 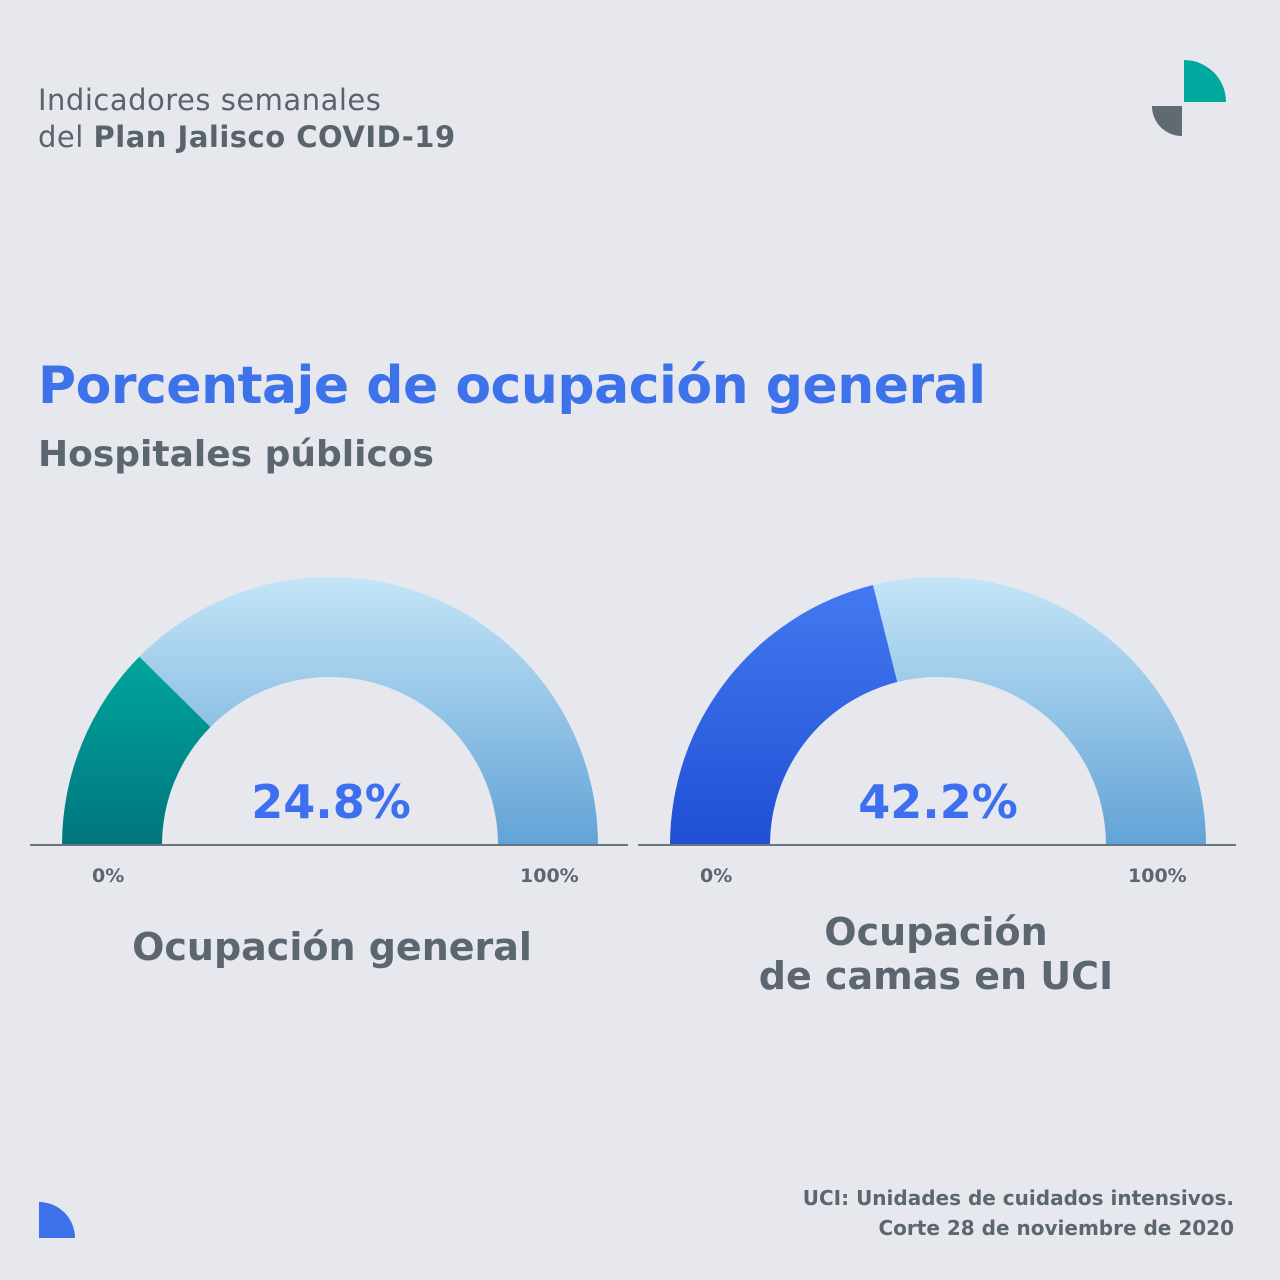 I want to click on gauge-value-label: 24.8%, so click(x=331, y=802).